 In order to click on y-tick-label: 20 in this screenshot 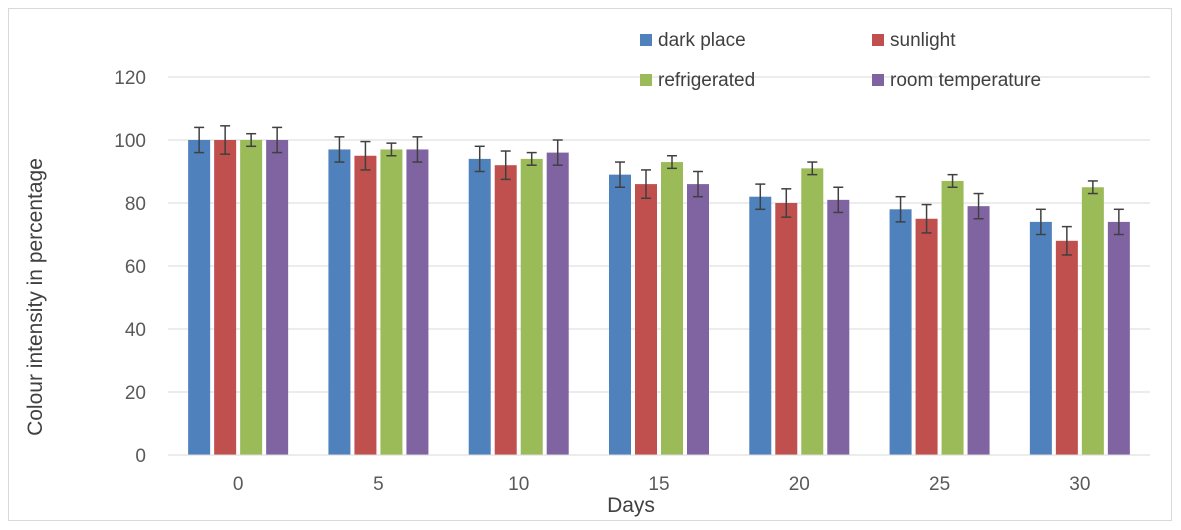, I will do `click(135, 393)`.